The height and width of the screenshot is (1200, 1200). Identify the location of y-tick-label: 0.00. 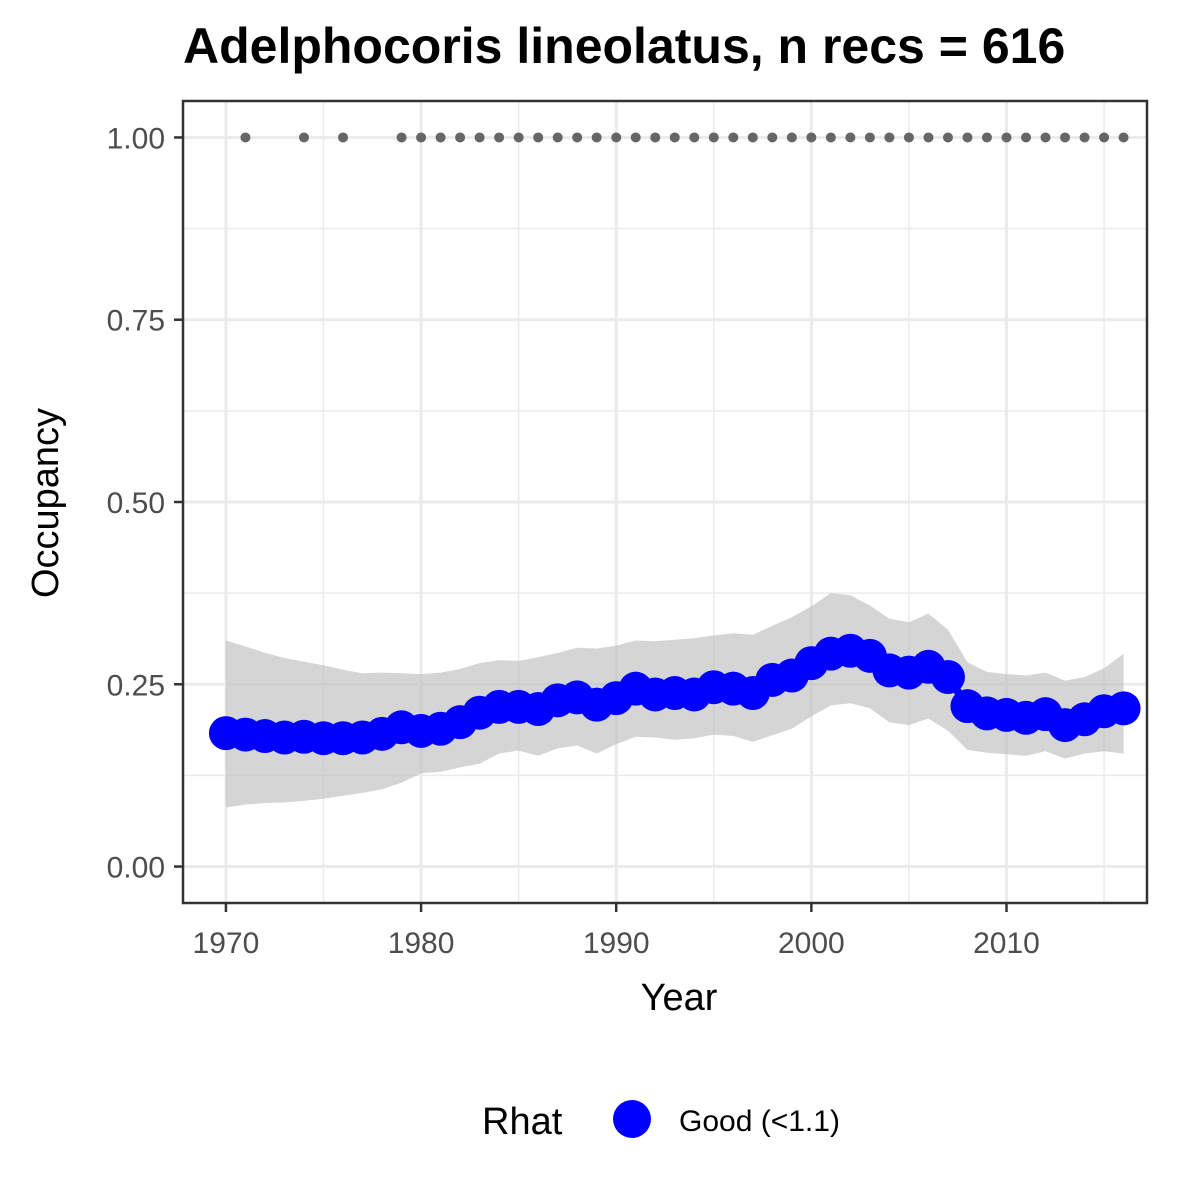
(136, 868).